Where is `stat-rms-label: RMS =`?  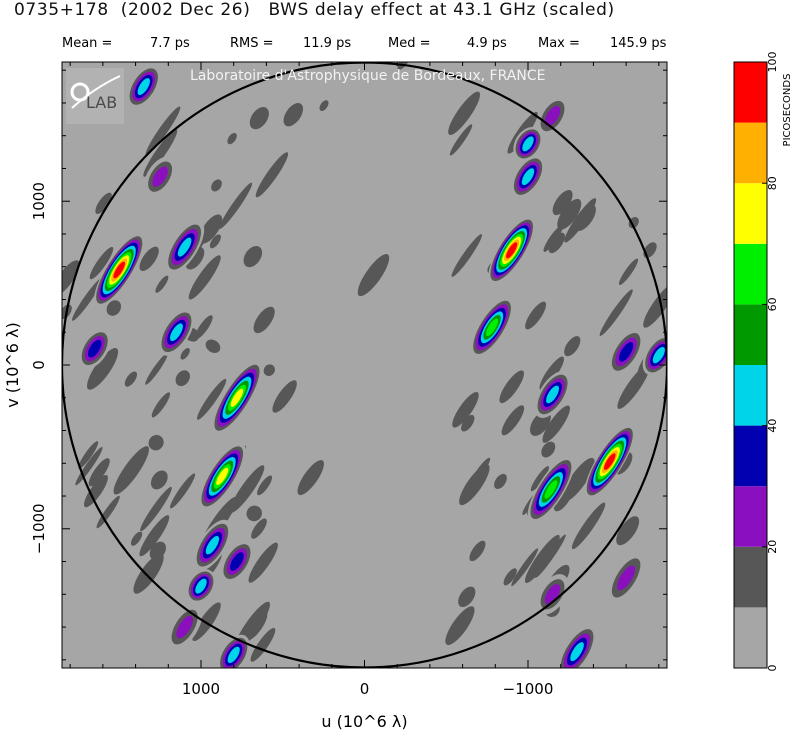
stat-rms-label: RMS = is located at coordinates (252, 43).